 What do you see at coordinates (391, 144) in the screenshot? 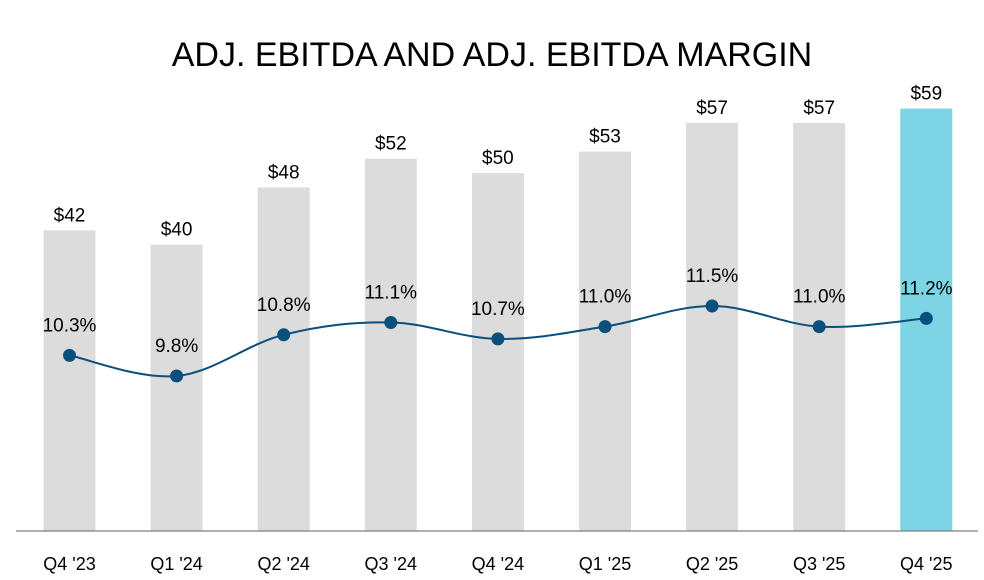
I see `bar-value-label-3: $52` at bounding box center [391, 144].